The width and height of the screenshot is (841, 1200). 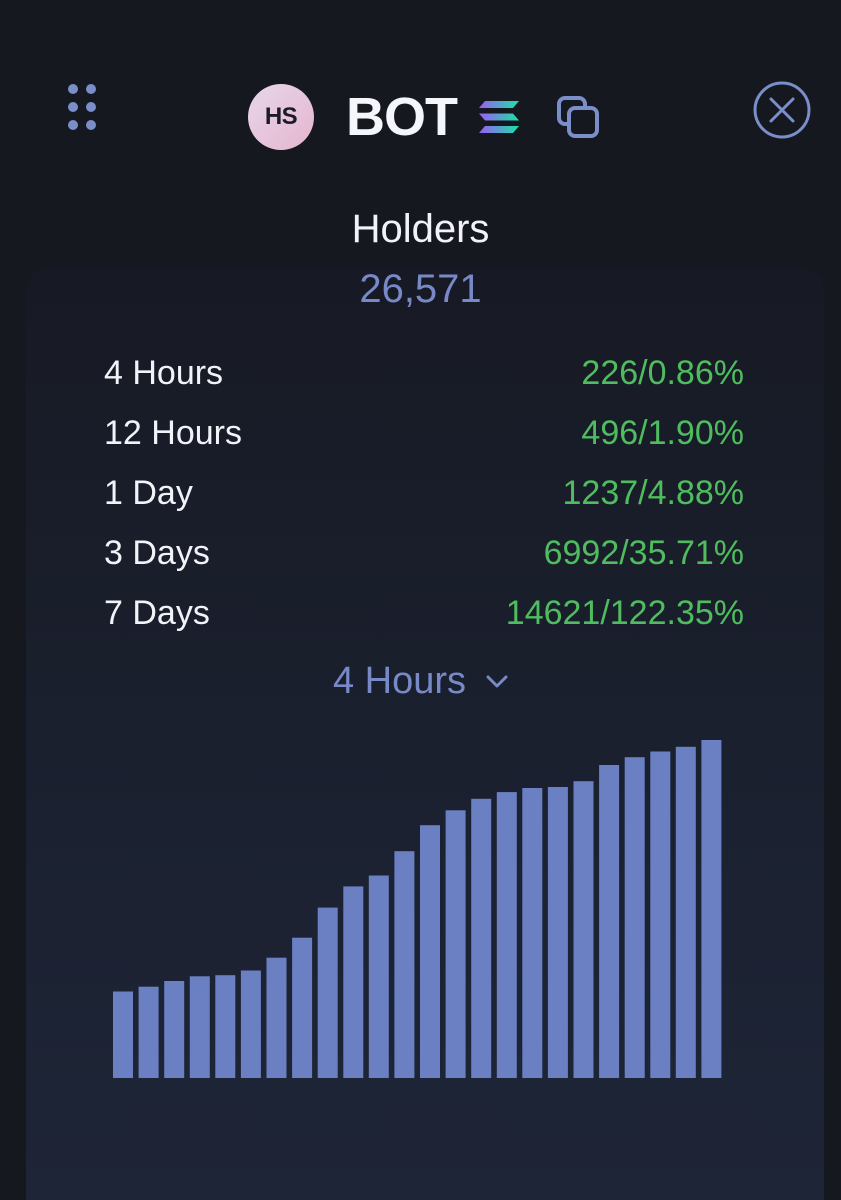 What do you see at coordinates (653, 492) in the screenshot?
I see `stat-value: 1237/4.88%` at bounding box center [653, 492].